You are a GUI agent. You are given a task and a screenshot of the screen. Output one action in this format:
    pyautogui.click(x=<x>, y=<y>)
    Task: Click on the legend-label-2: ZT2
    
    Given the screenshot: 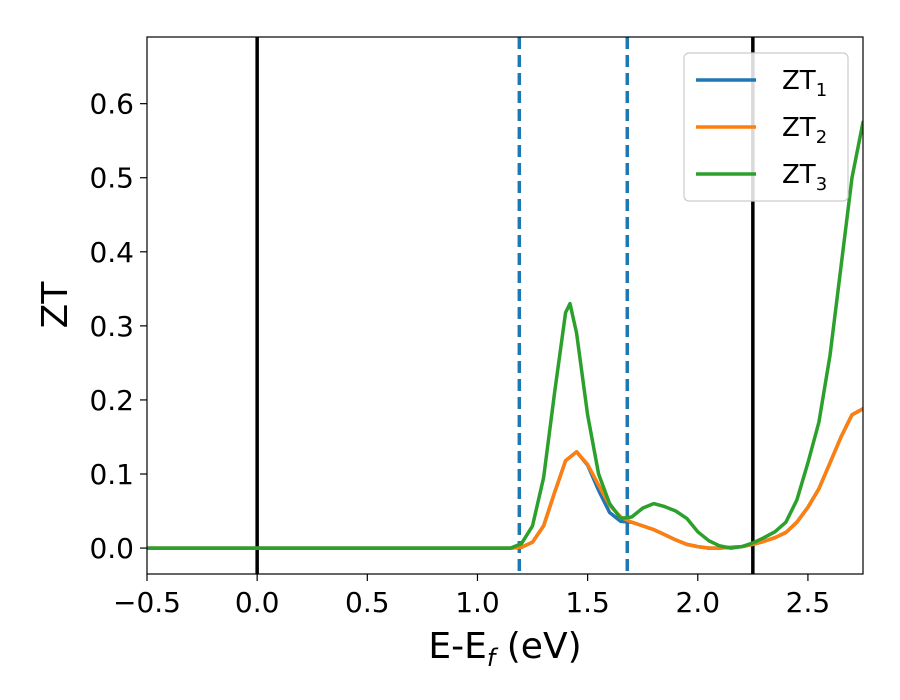 What is the action you would take?
    pyautogui.click(x=804, y=130)
    